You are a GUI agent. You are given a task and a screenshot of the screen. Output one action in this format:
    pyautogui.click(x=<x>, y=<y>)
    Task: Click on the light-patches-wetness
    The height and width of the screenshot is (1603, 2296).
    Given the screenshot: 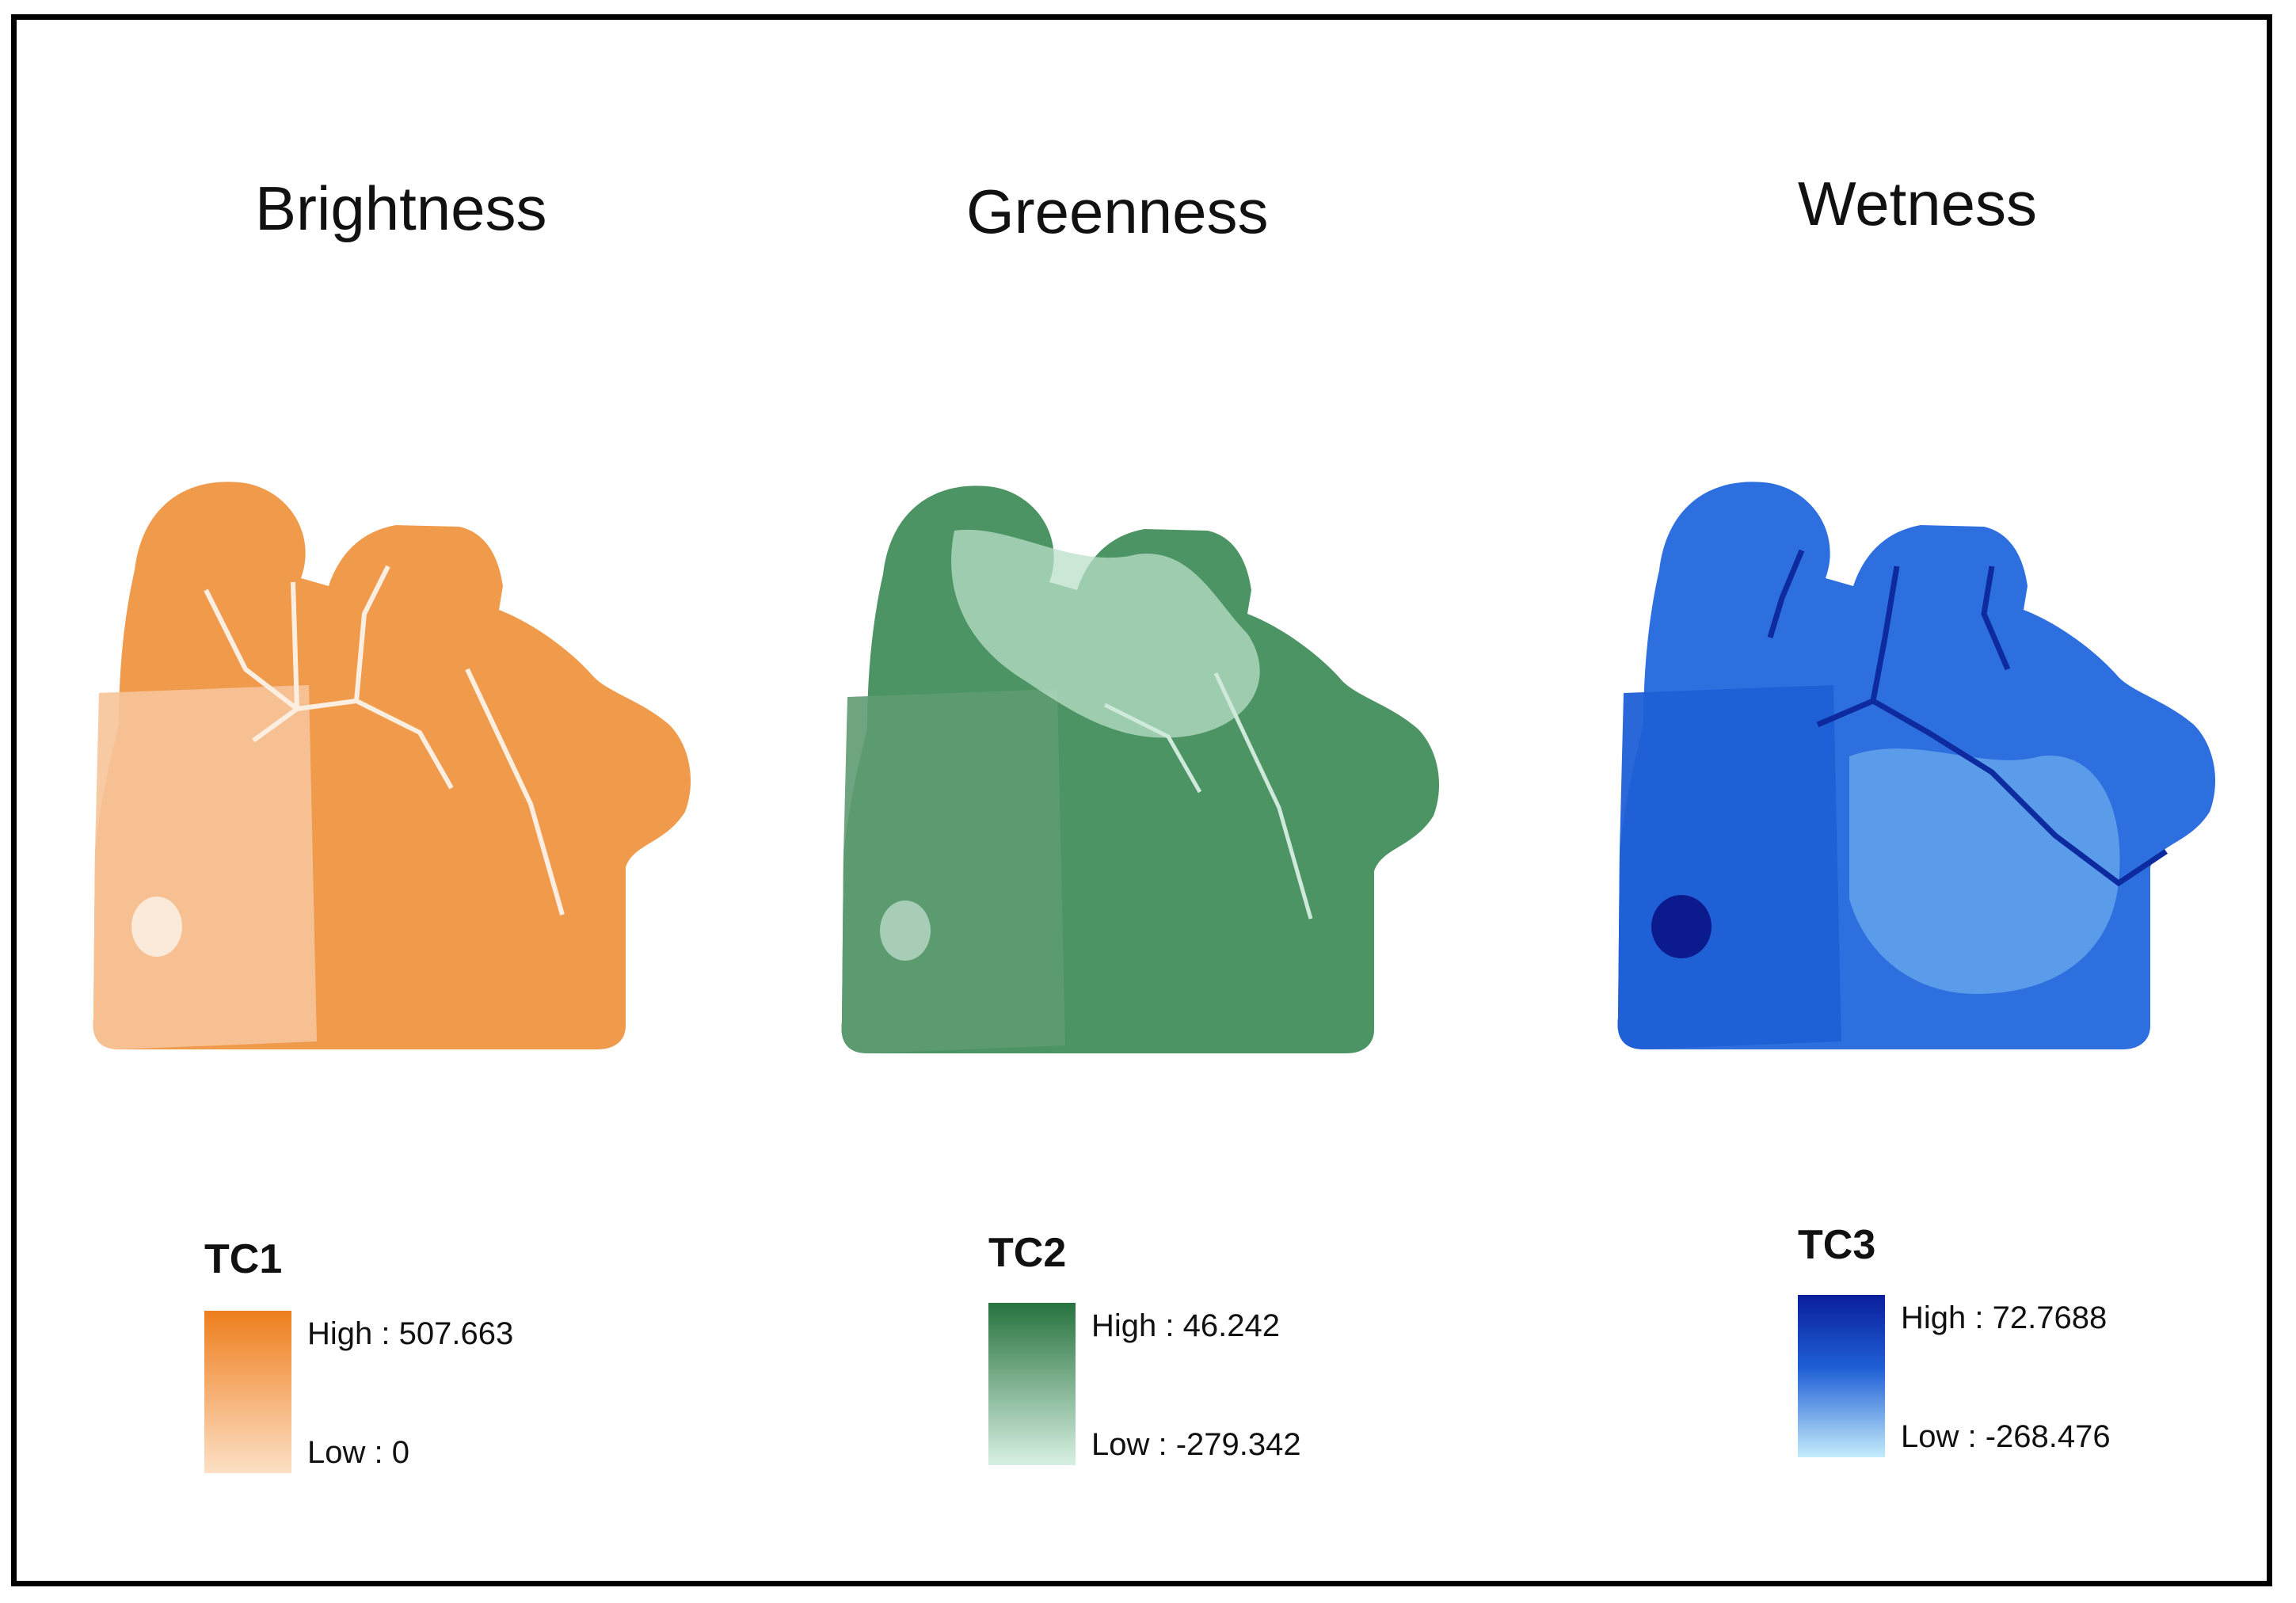 What is the action you would take?
    pyautogui.click(x=1984, y=871)
    